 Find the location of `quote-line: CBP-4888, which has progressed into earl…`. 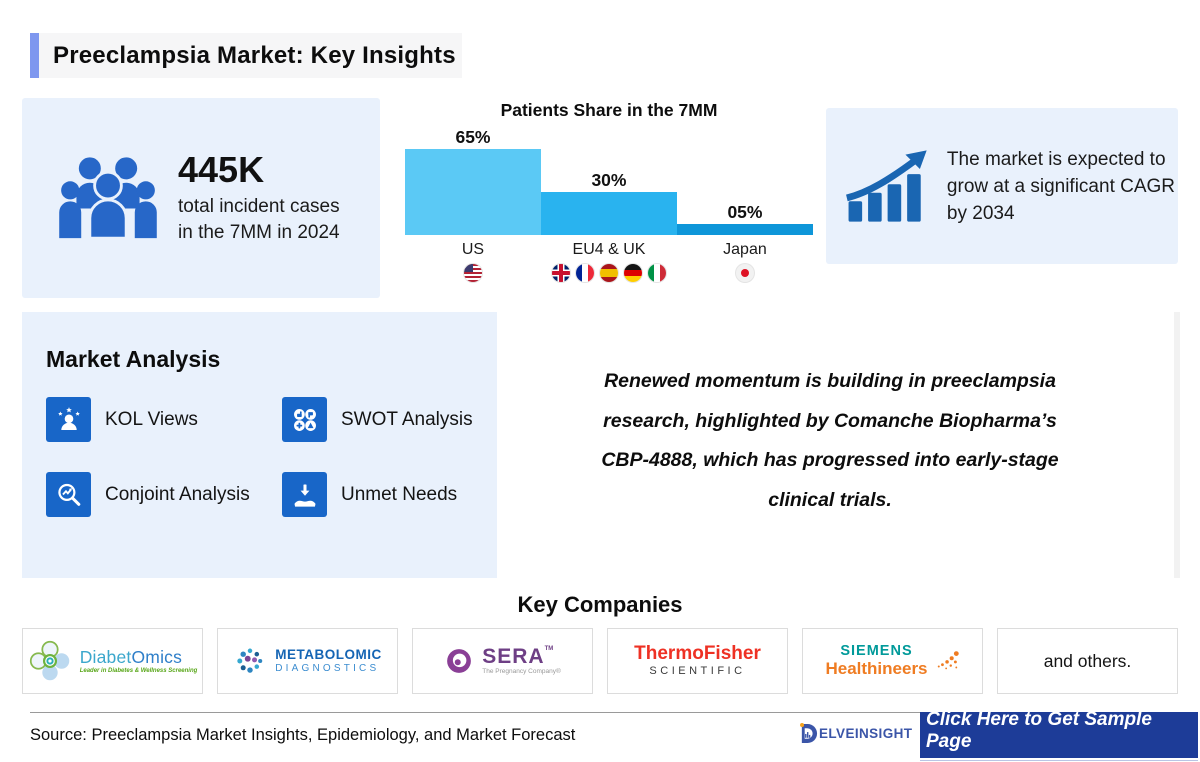

quote-line: CBP-4888, which has progressed into earl… is located at coordinates (830, 460).